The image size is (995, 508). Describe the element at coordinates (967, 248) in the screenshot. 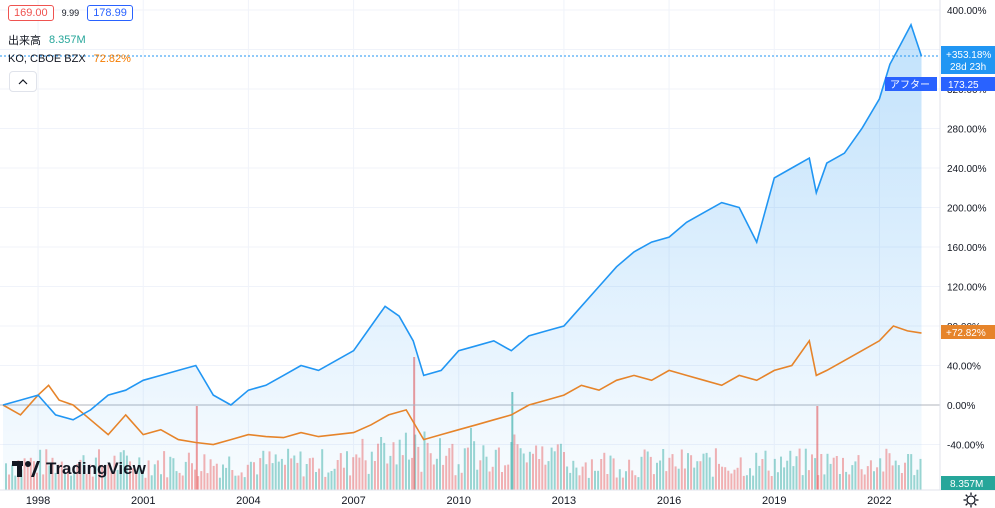

I see `y-tick-label: 160.00%` at that location.